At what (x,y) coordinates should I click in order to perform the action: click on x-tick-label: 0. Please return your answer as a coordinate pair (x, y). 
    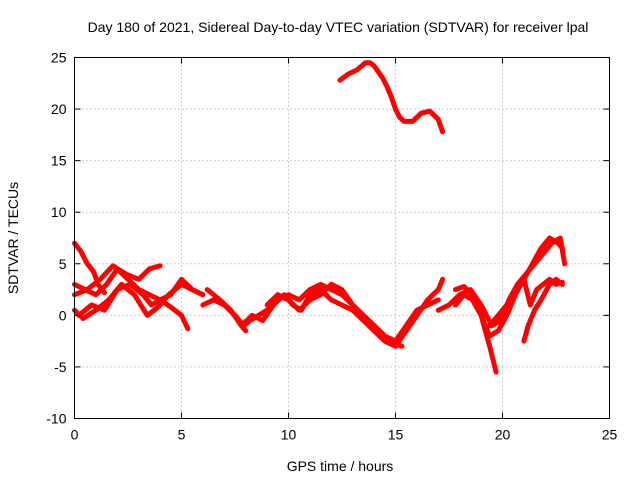
    Looking at the image, I should click on (75, 435).